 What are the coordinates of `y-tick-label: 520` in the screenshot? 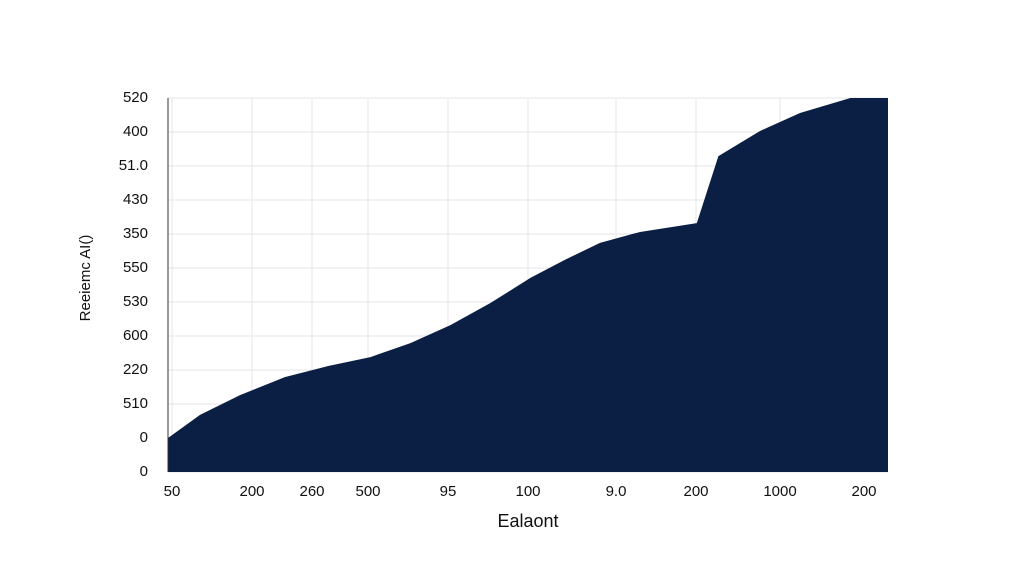 It's located at (135, 97).